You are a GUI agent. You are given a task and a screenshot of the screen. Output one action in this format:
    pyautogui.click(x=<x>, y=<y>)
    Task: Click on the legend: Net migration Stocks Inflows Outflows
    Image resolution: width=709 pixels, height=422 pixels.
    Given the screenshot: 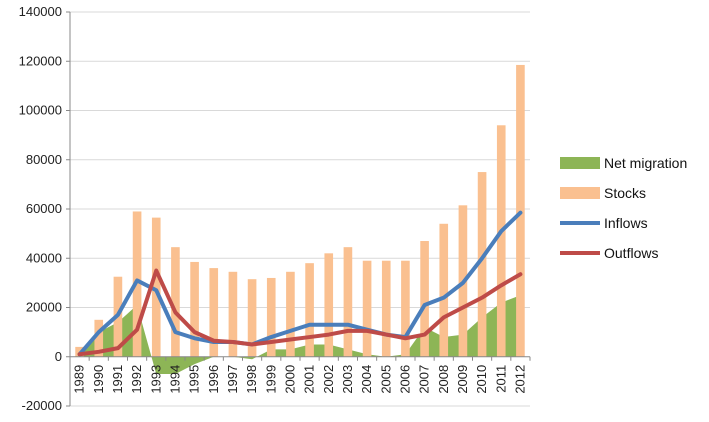 What is the action you would take?
    pyautogui.click(x=623, y=208)
    